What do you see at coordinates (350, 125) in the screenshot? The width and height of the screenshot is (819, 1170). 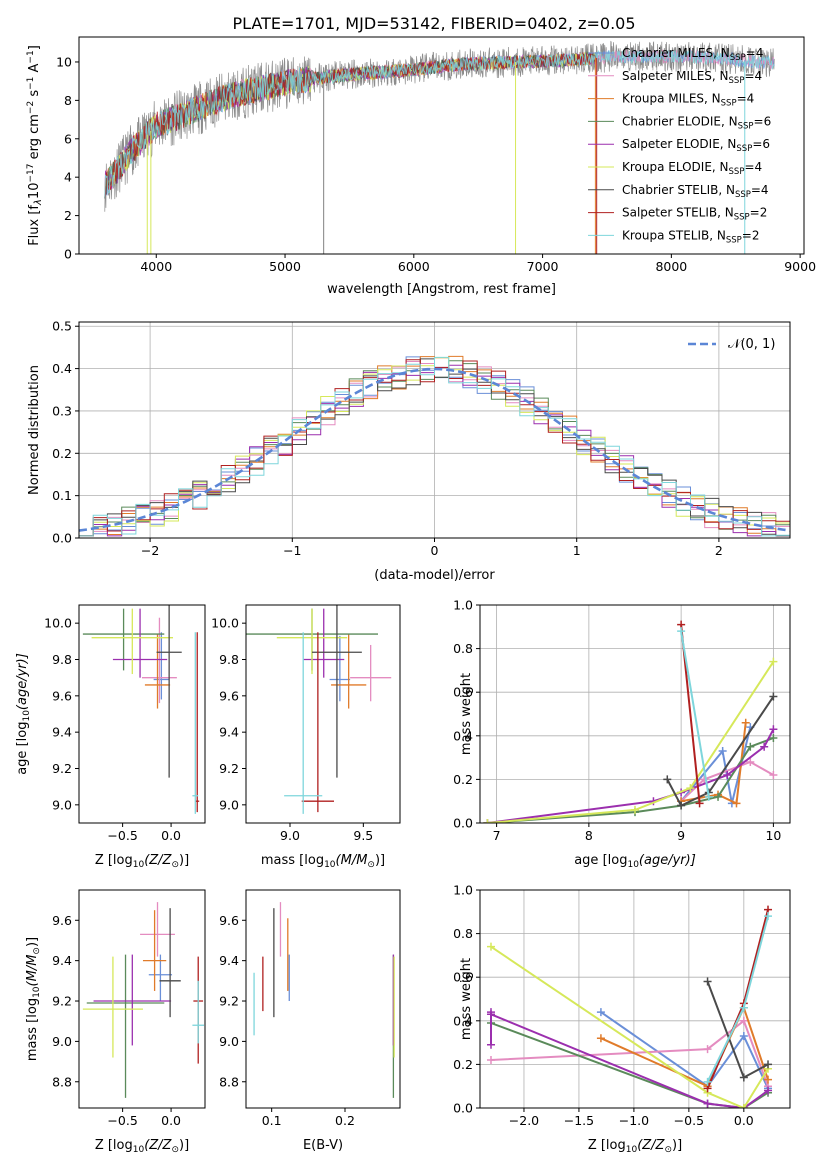 I see `spectrum-line-chabrier-stelib` at bounding box center [350, 125].